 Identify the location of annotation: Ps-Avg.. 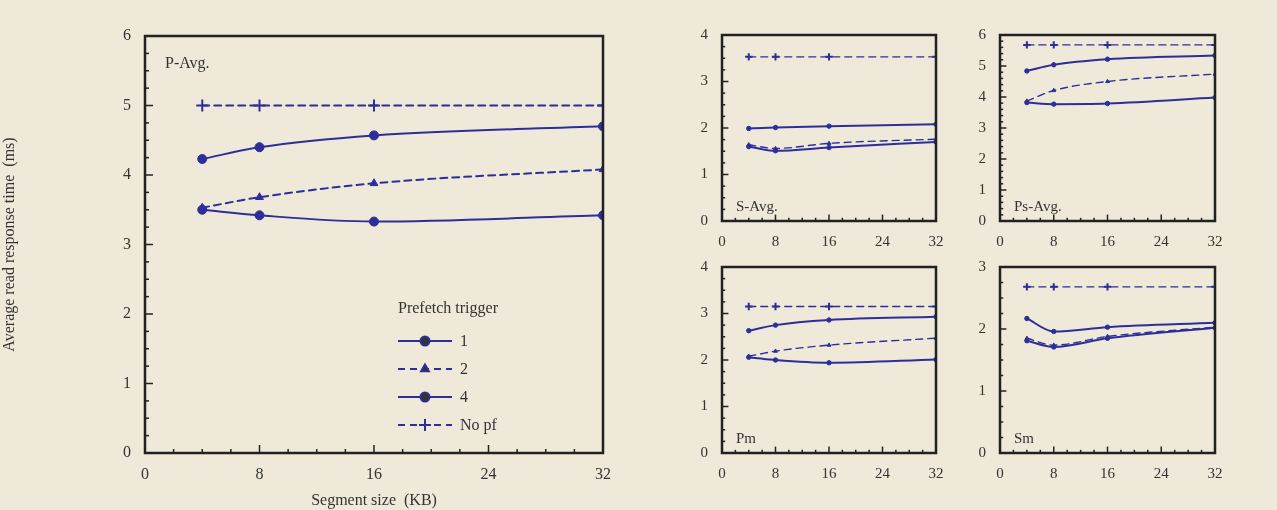
(1038, 206).